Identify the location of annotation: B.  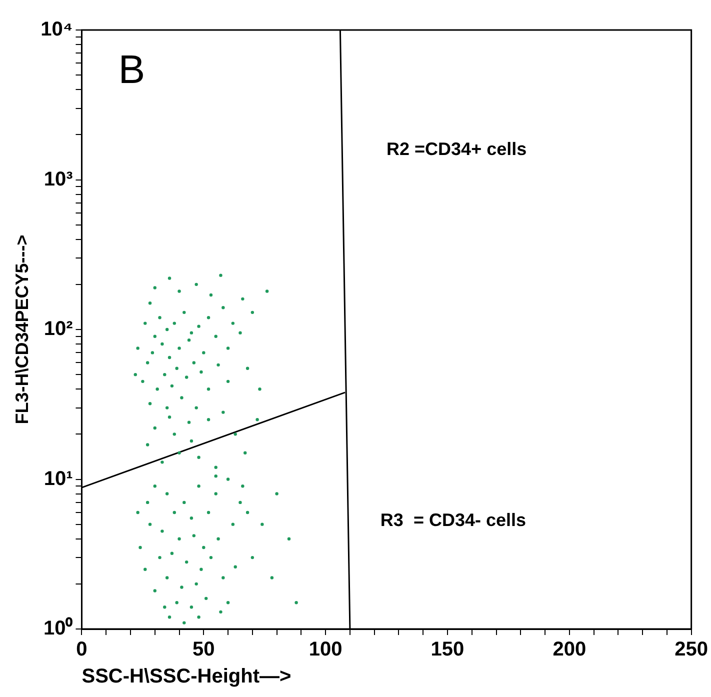
(131, 70).